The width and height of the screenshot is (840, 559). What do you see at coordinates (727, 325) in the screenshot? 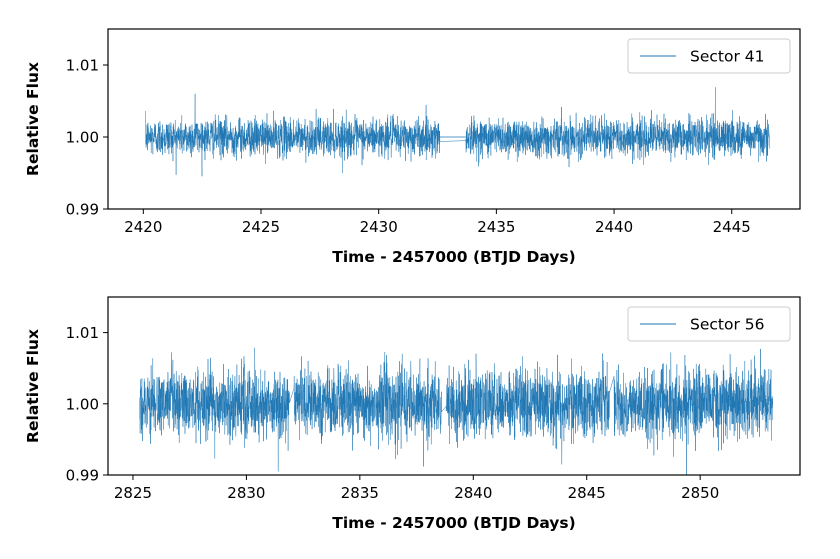
I see `legend-entry: Sector 56` at bounding box center [727, 325].